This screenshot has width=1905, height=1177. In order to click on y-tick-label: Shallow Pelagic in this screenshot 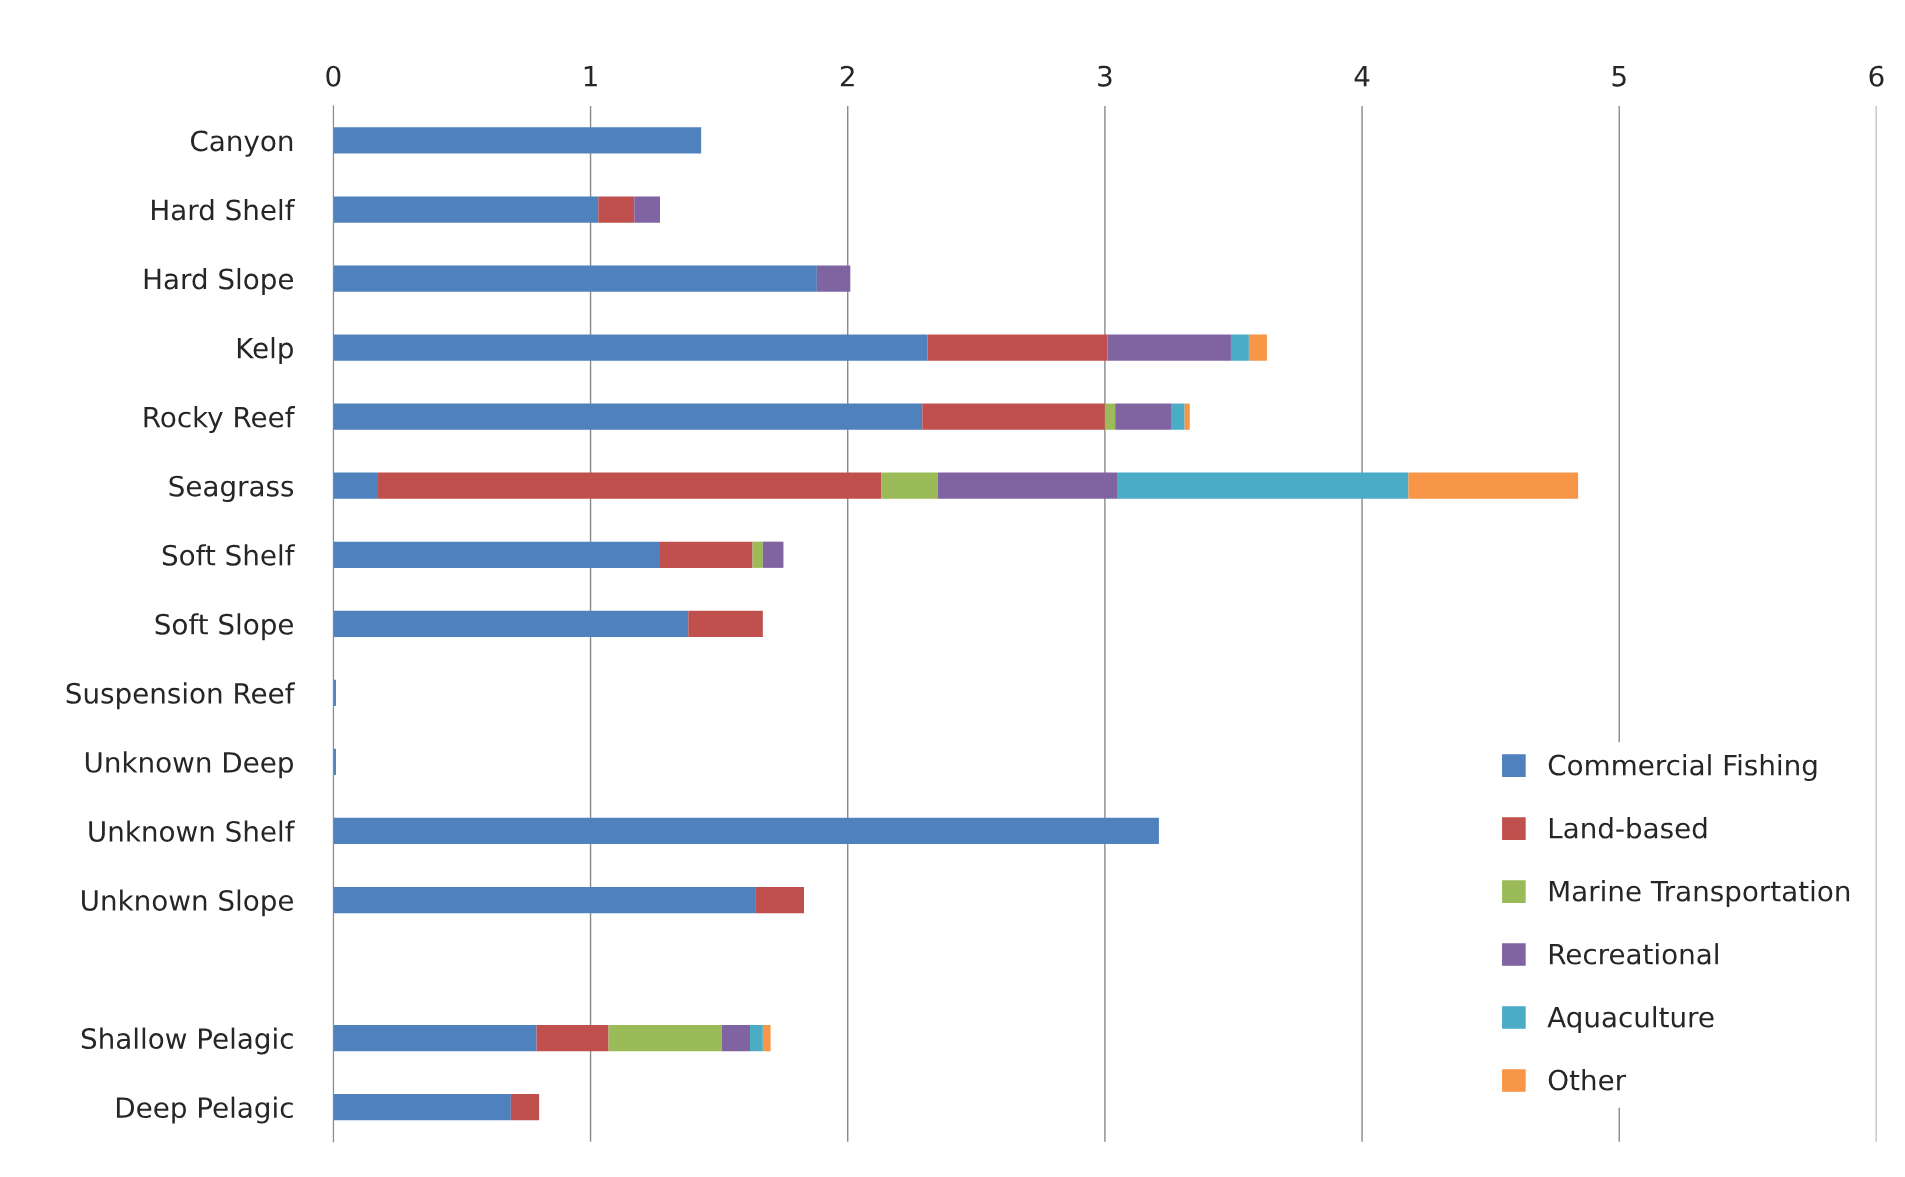, I will do `click(187, 1041)`.